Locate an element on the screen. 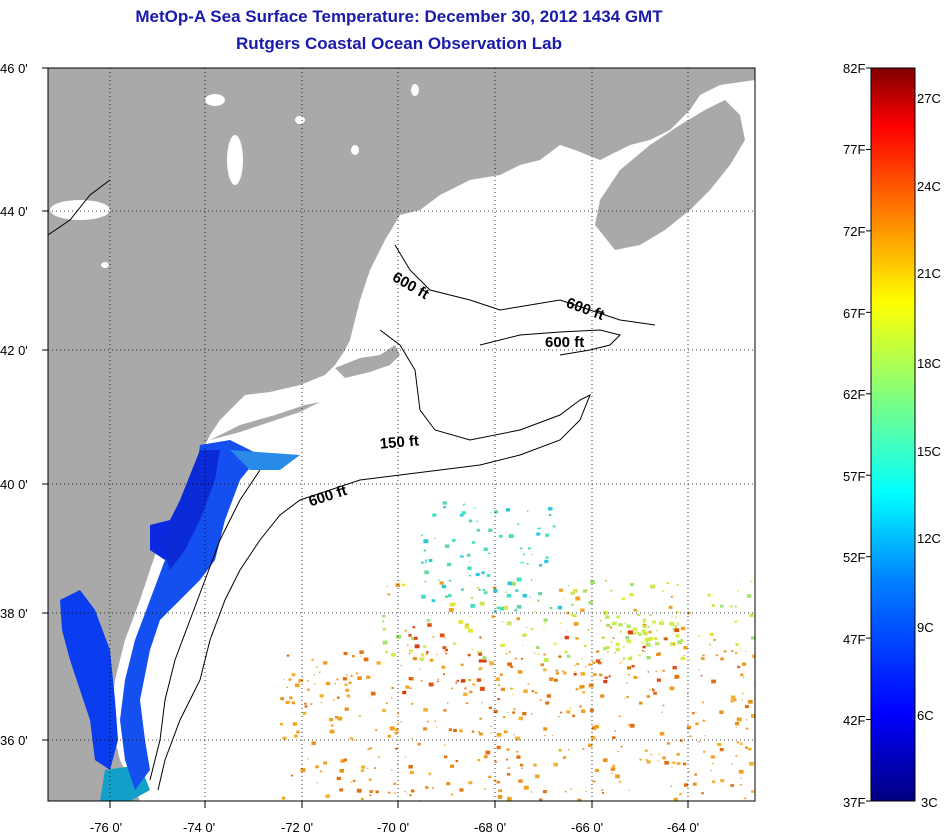 The width and height of the screenshot is (944, 840). colorbar-c-label: 27C is located at coordinates (929, 98).